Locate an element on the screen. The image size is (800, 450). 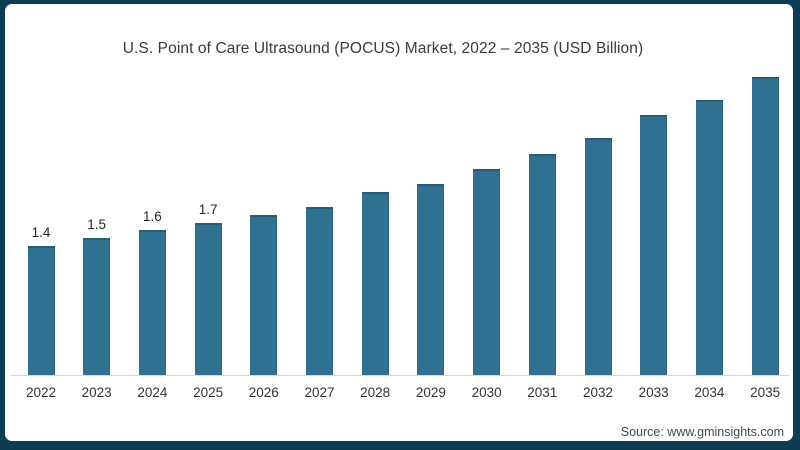
bar-value-label-2022: 1.4 is located at coordinates (41, 232).